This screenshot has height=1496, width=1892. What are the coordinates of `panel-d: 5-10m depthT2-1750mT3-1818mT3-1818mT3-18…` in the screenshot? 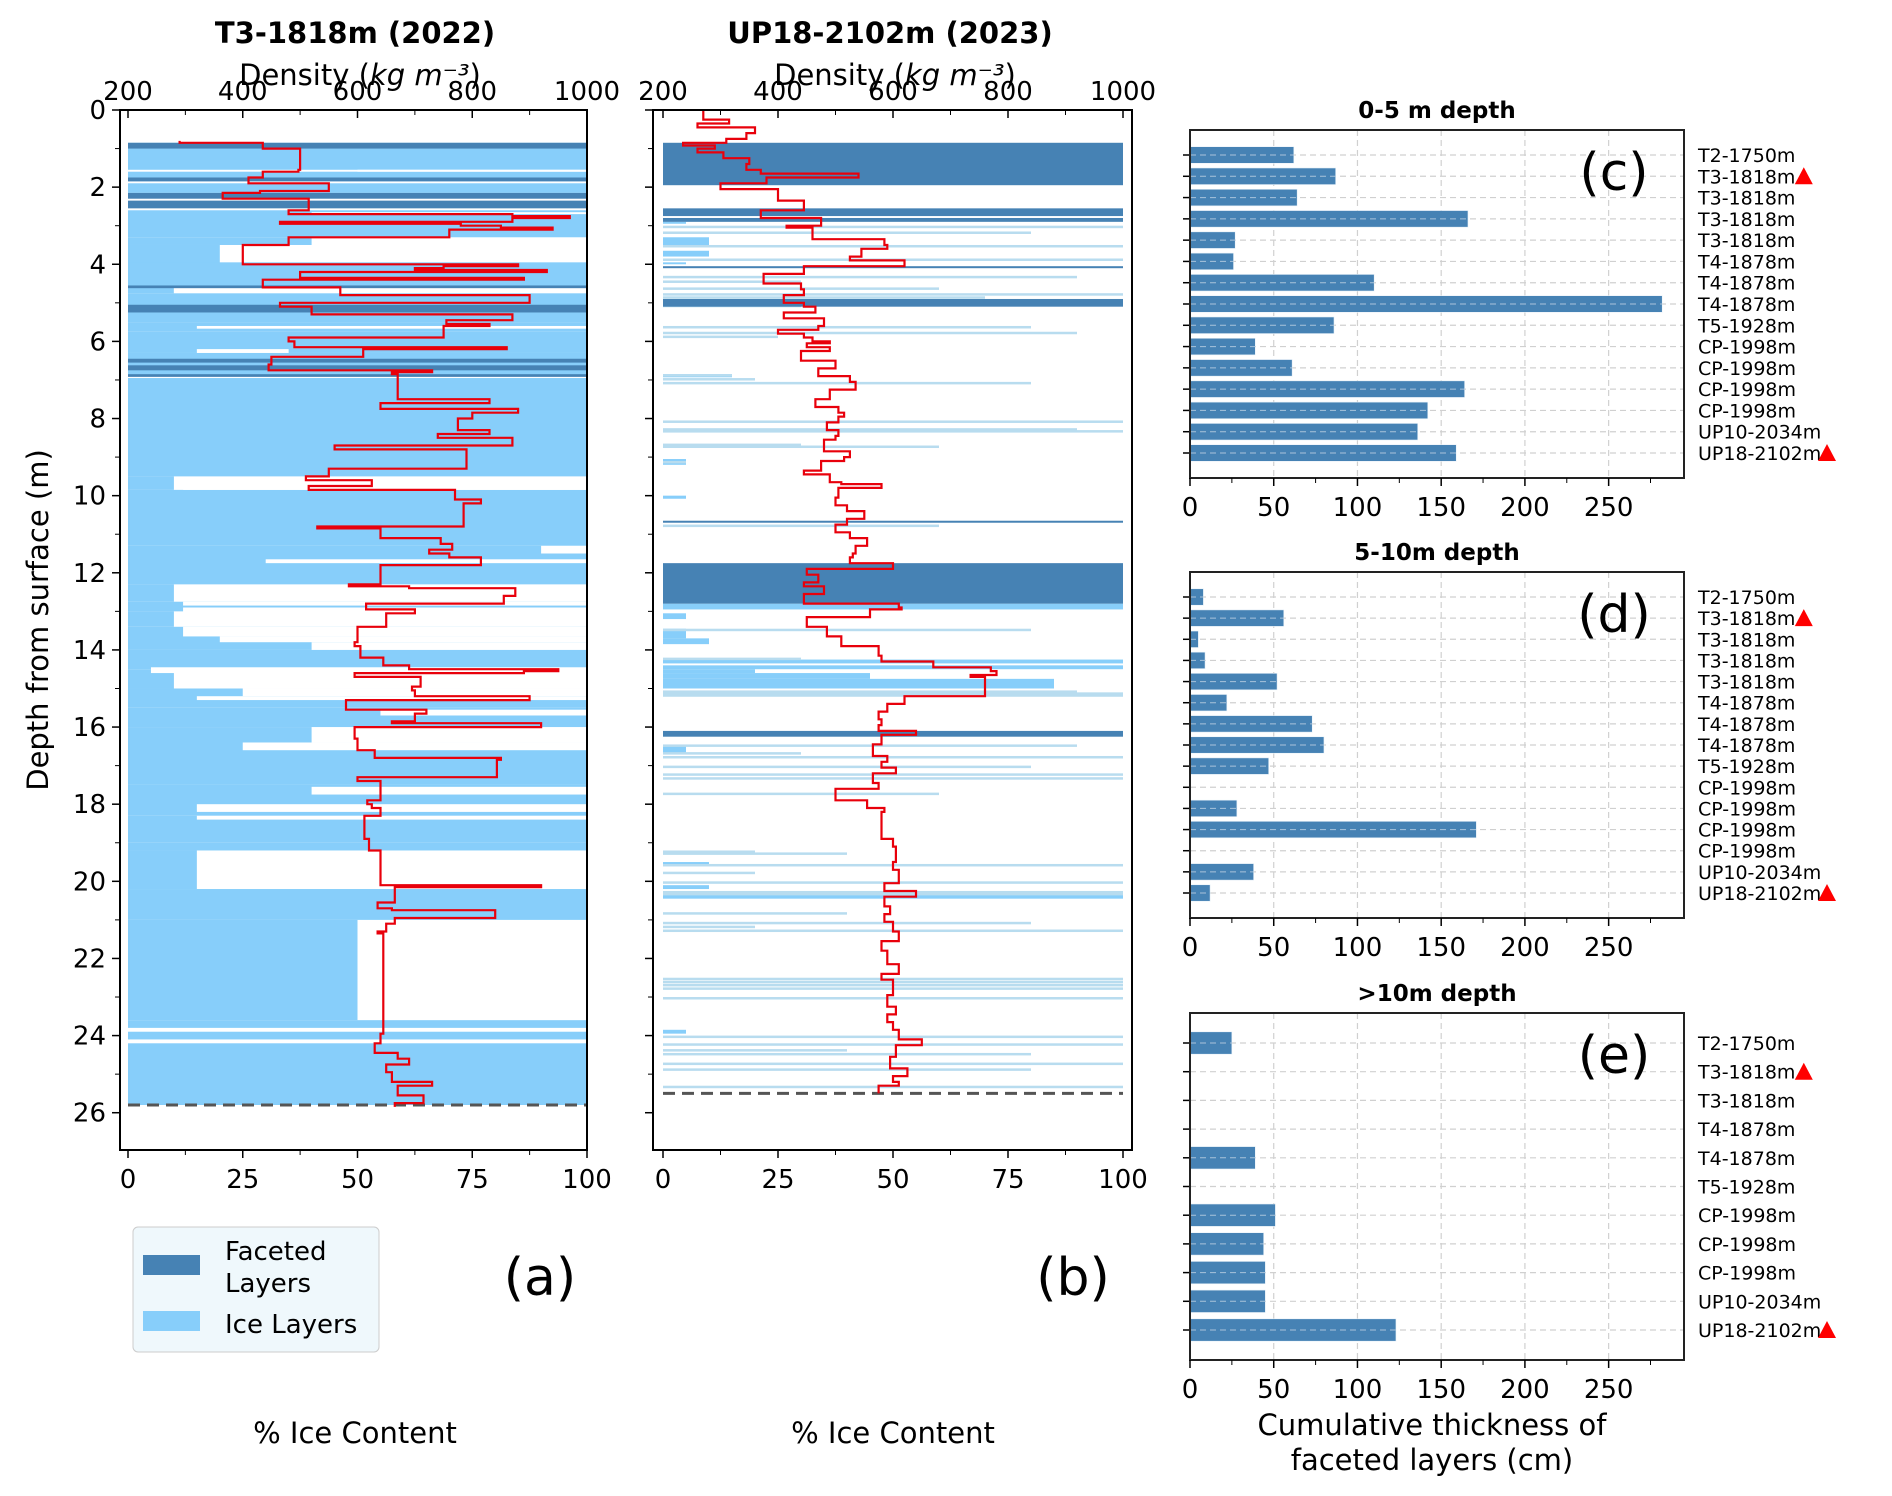 It's located at (1509, 751).